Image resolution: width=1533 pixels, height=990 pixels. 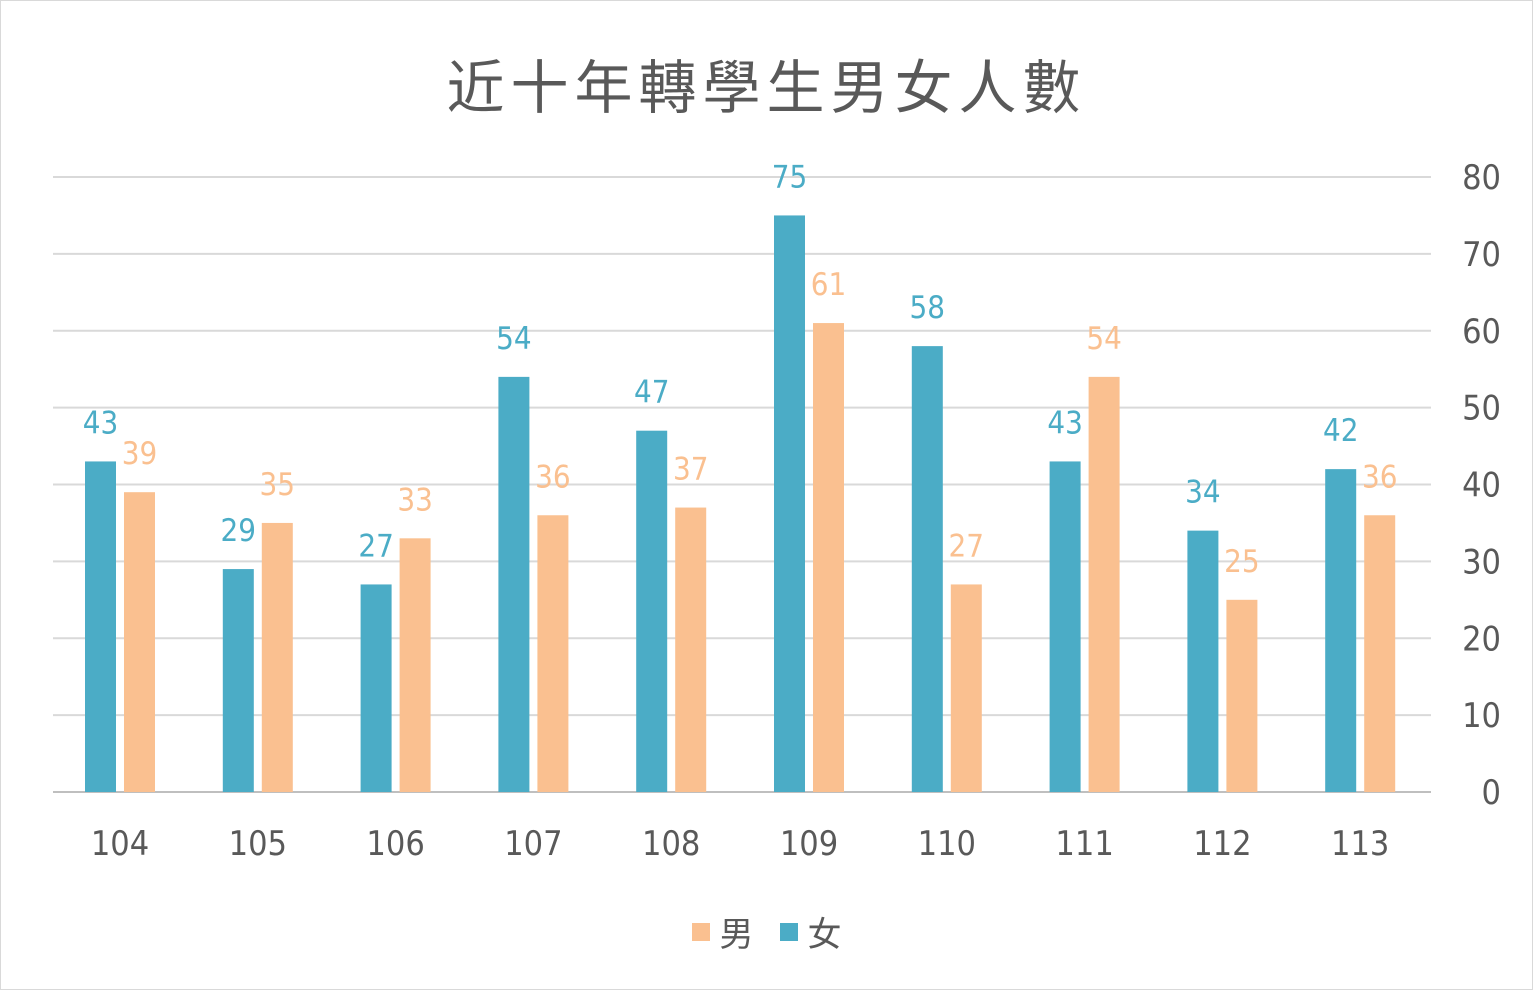 What do you see at coordinates (651, 393) in the screenshot?
I see `data-label-female-108: 47` at bounding box center [651, 393].